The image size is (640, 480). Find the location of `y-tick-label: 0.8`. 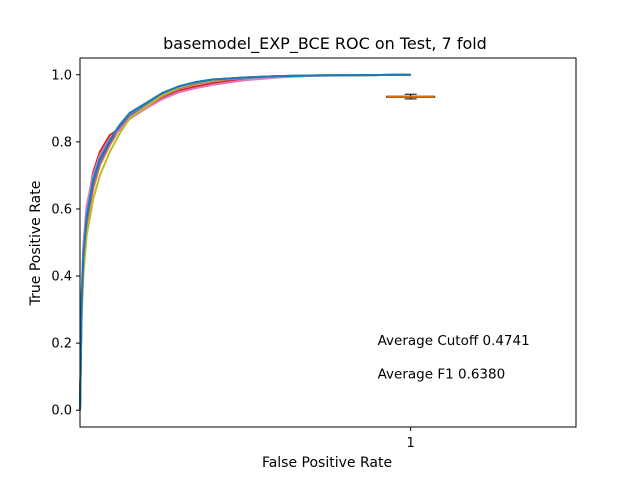

y-tick-label: 0.8 is located at coordinates (61, 142).